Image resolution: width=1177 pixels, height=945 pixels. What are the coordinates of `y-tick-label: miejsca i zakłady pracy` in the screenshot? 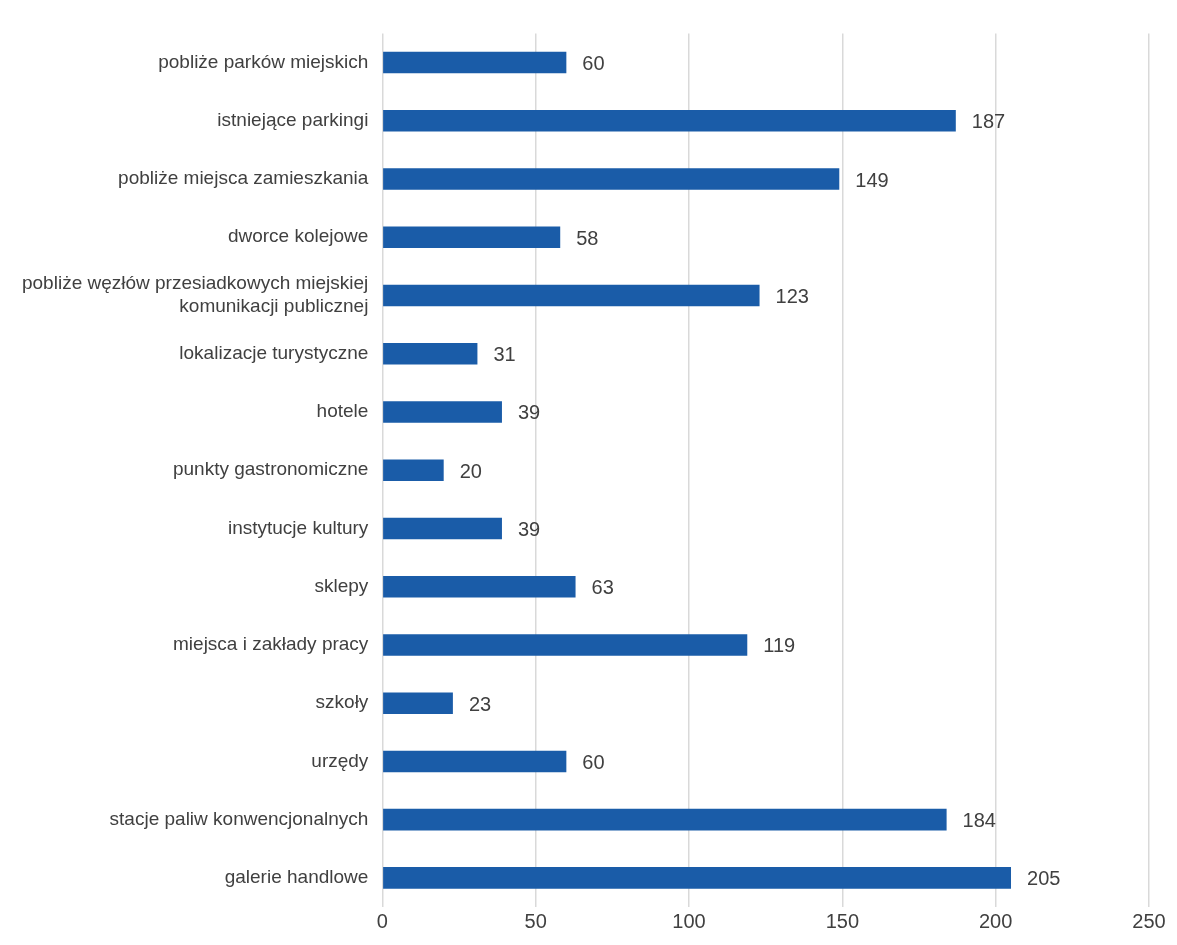 It's located at (271, 644).